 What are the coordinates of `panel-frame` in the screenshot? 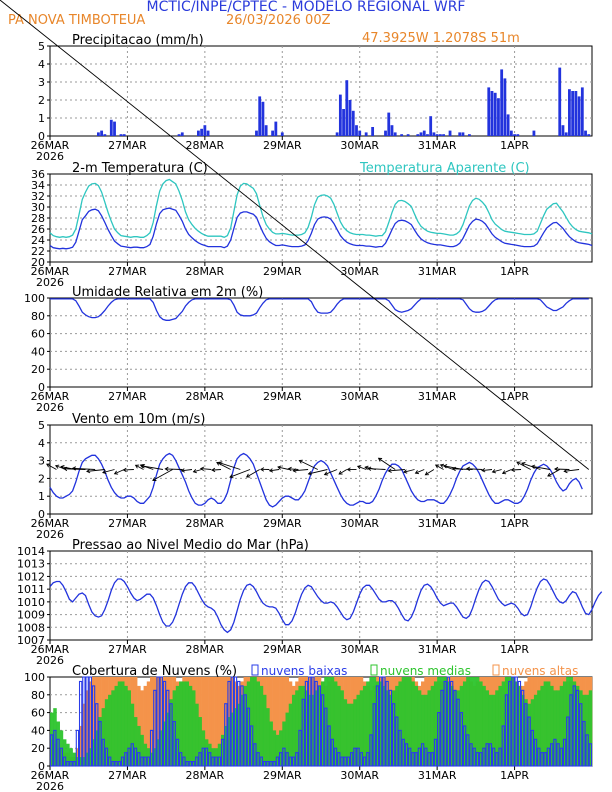 It's located at (321, 91).